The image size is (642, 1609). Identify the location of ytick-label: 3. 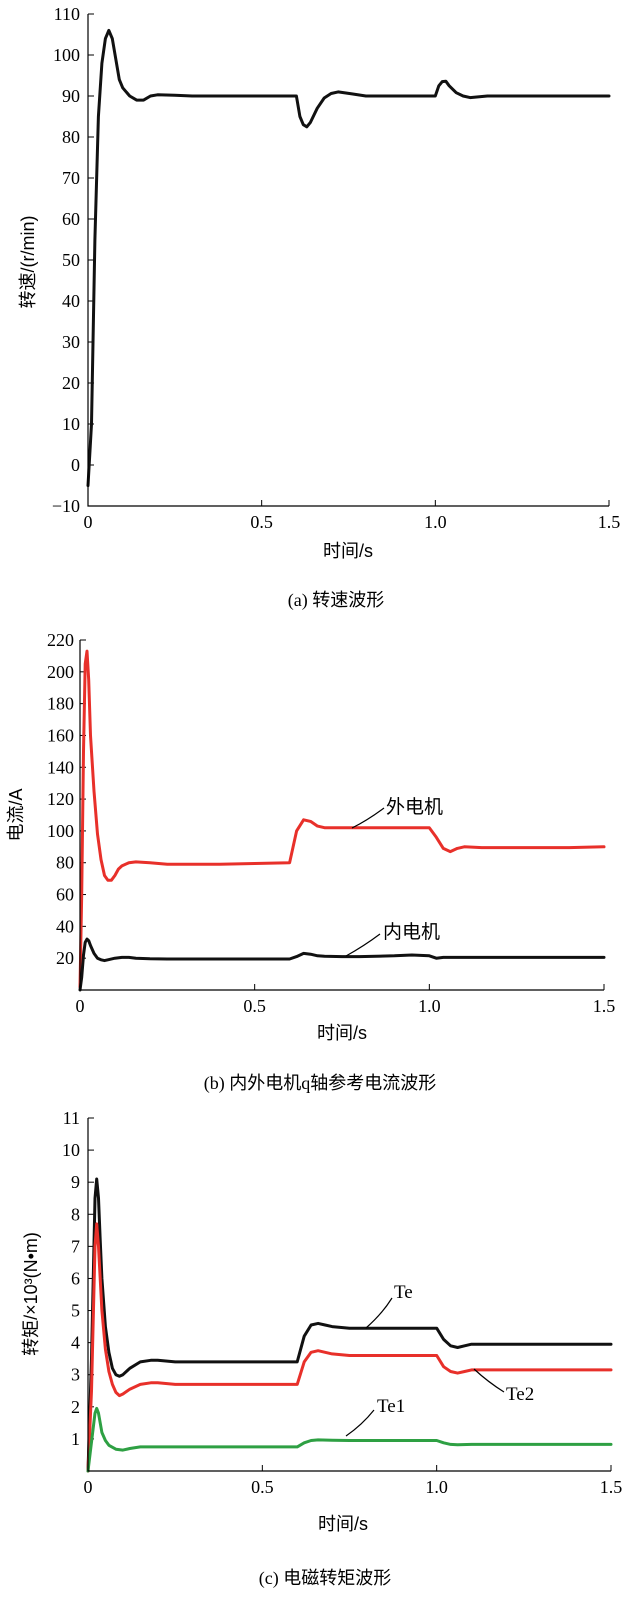
(75, 1375).